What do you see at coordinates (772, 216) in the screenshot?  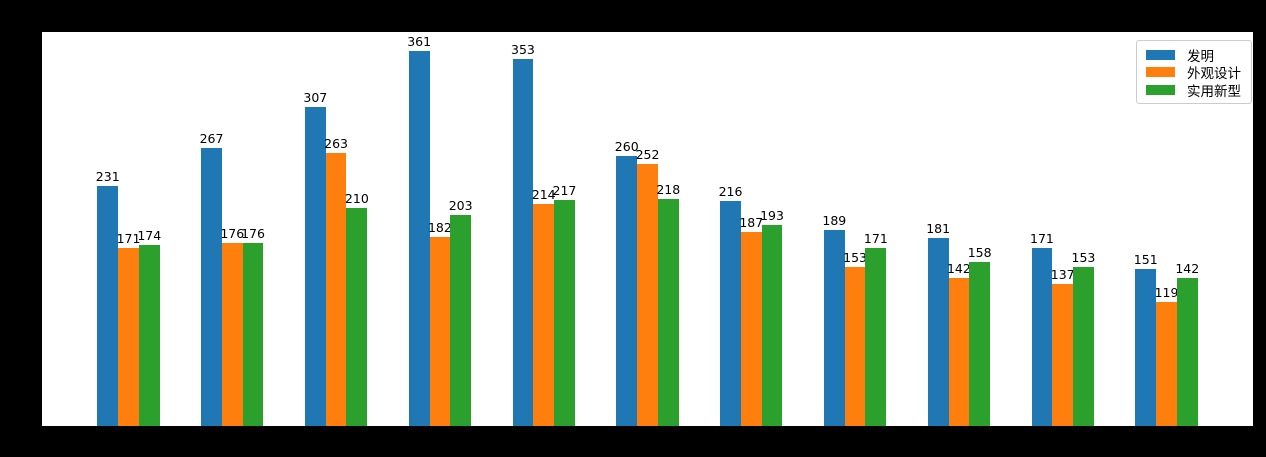 I see `bar-value-label: 193` at bounding box center [772, 216].